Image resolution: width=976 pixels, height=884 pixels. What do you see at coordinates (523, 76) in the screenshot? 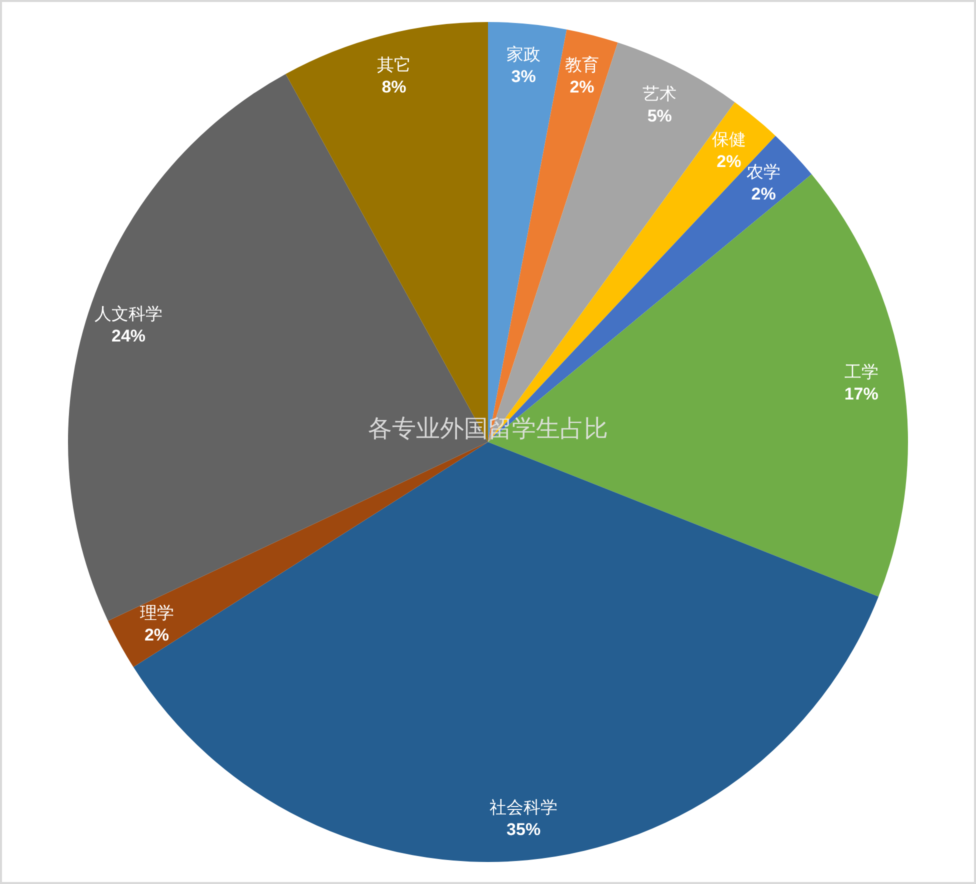
I see `data-label: 3%` at bounding box center [523, 76].